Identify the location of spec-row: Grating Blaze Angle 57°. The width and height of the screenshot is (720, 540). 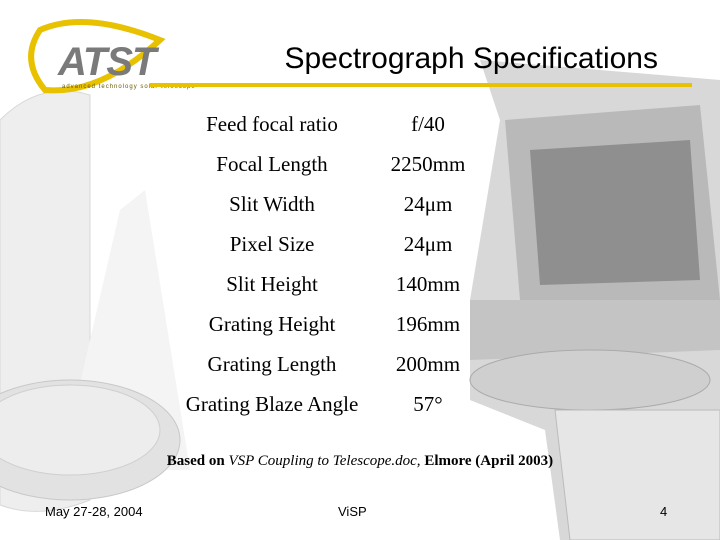
(322, 404).